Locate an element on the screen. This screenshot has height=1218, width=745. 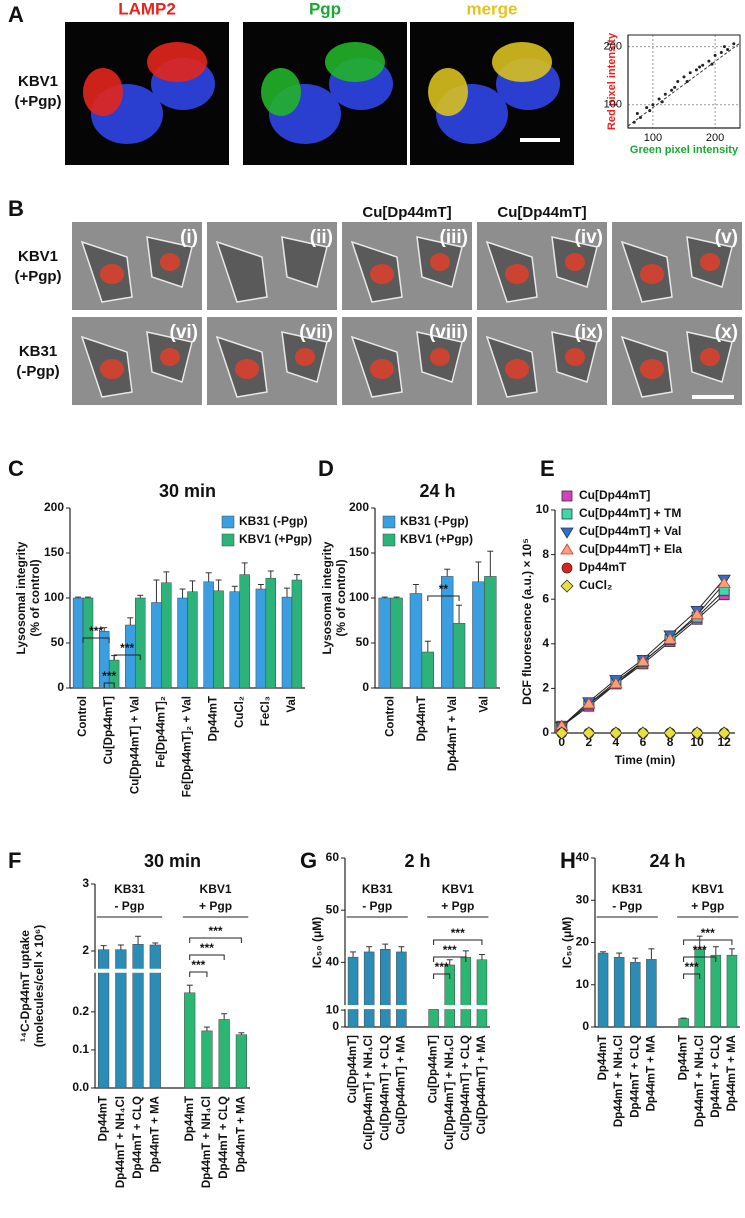
row-label: KB31 is located at coordinates (38, 351).